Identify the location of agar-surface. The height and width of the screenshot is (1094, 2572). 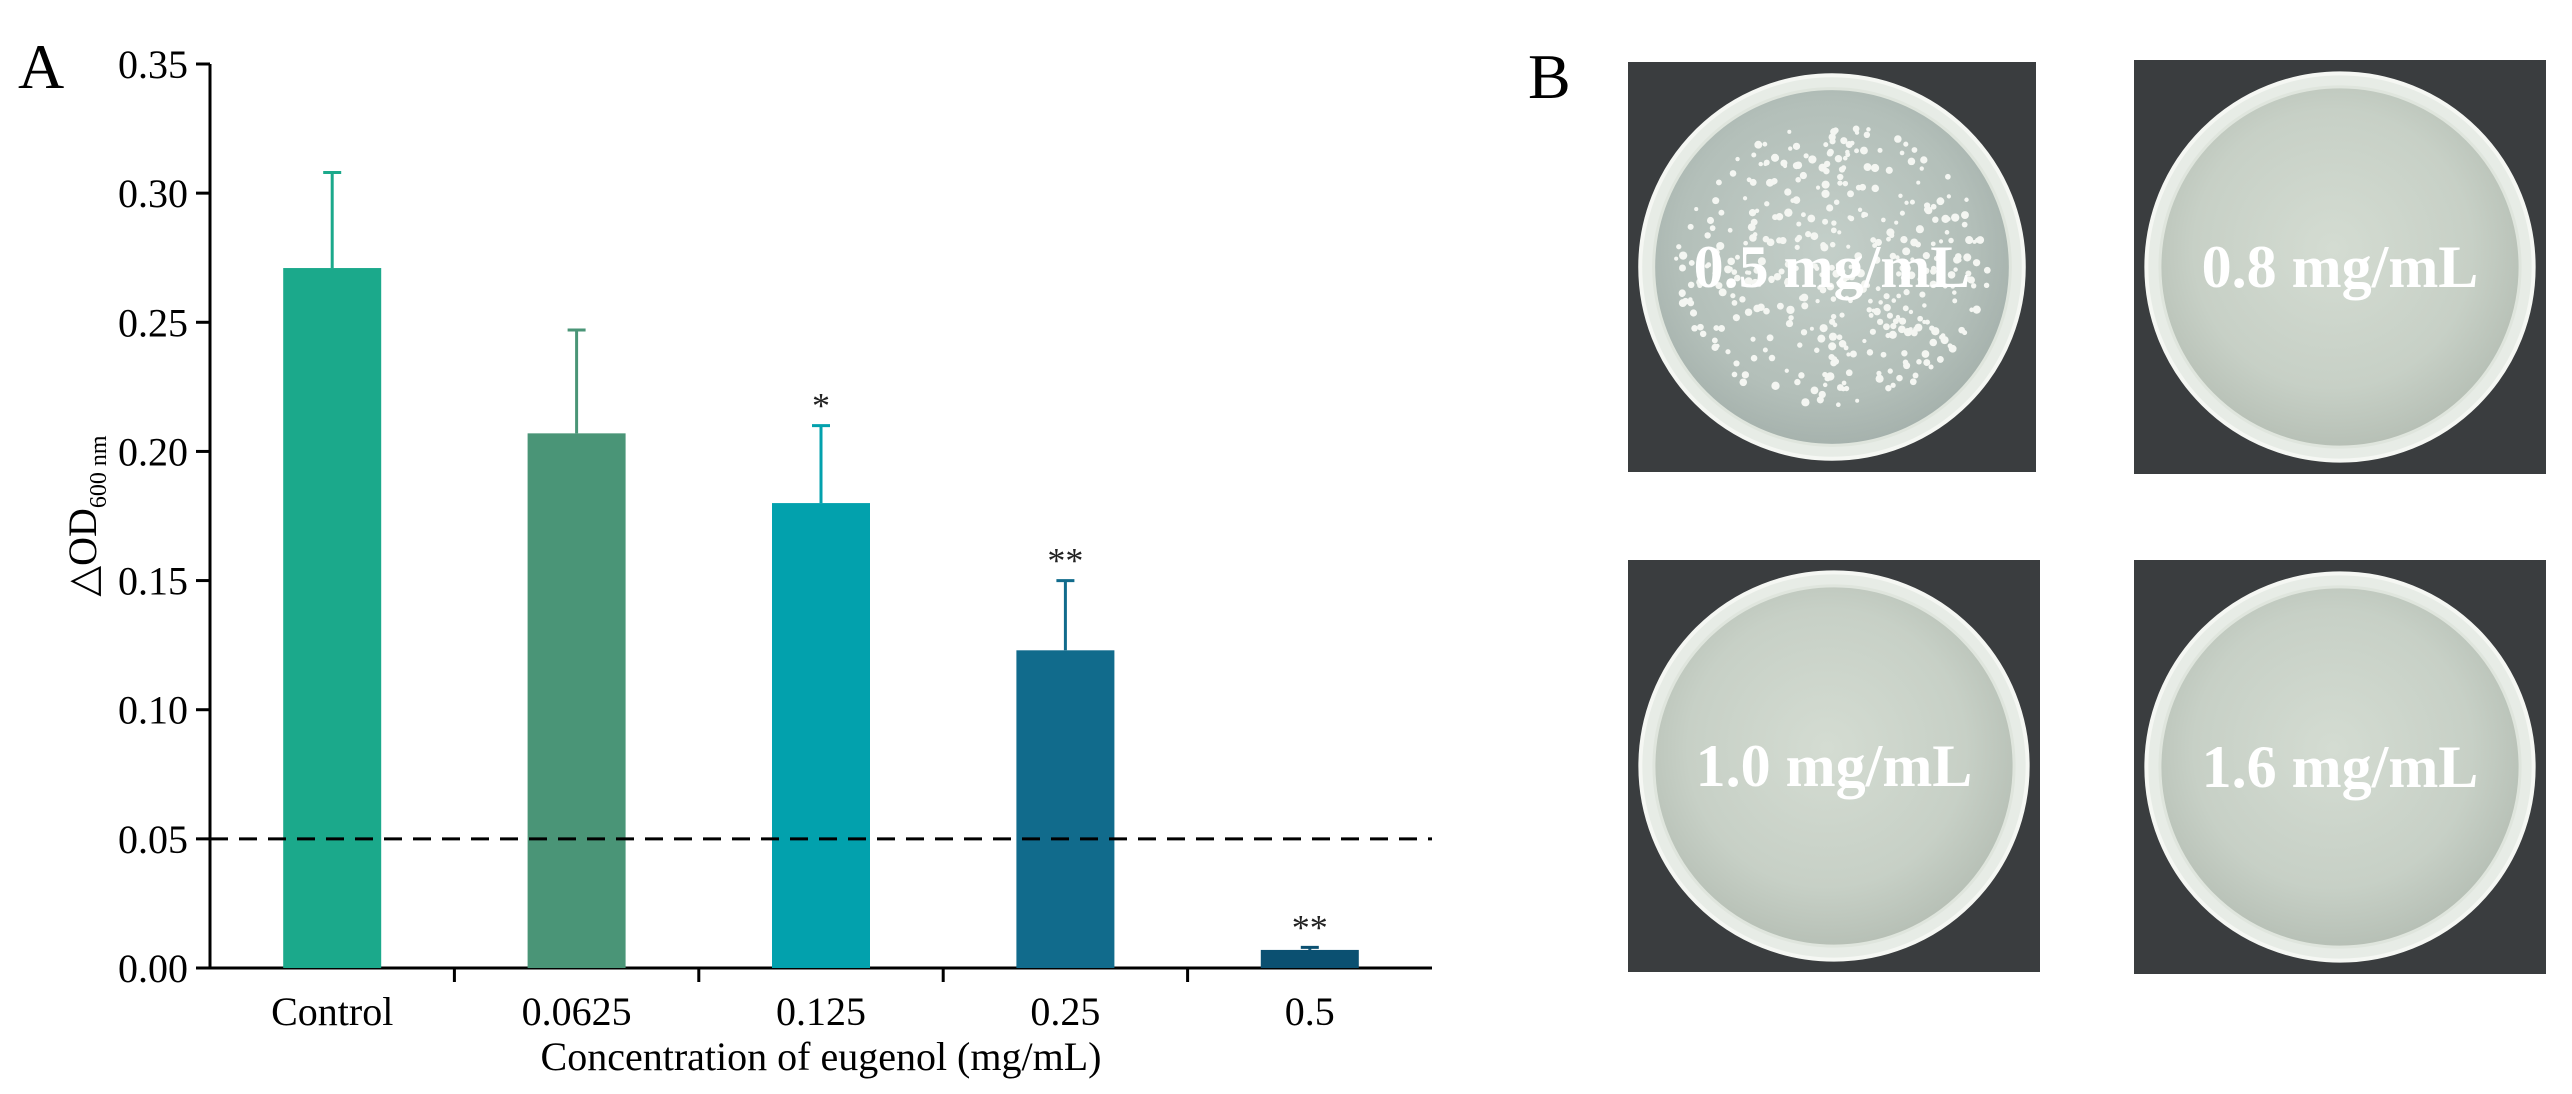
(1834, 766).